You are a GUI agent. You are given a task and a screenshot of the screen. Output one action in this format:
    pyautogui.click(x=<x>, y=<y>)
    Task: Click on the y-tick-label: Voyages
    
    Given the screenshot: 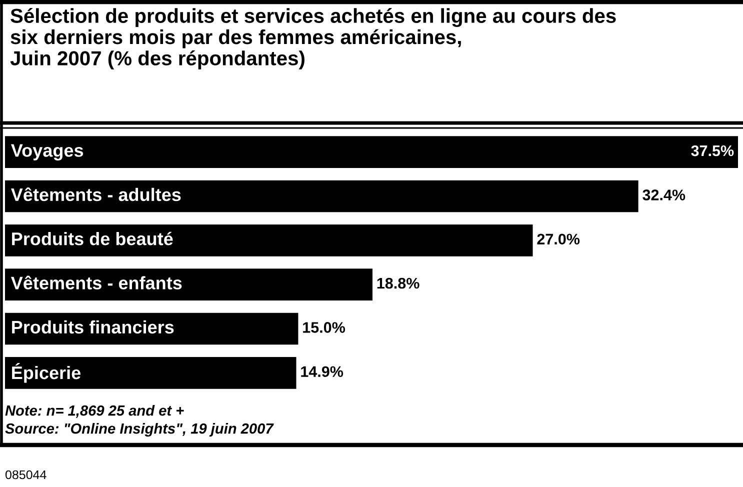 What is the action you would take?
    pyautogui.click(x=47, y=152)
    